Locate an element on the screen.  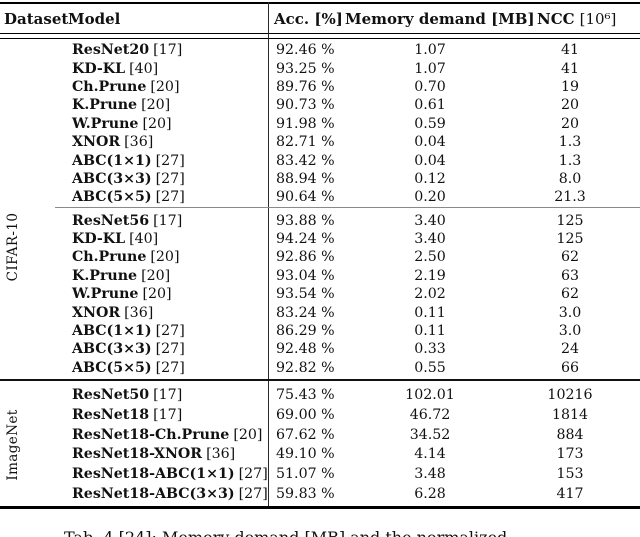
accuracy-cell: 51.07 % is located at coordinates (305, 474).